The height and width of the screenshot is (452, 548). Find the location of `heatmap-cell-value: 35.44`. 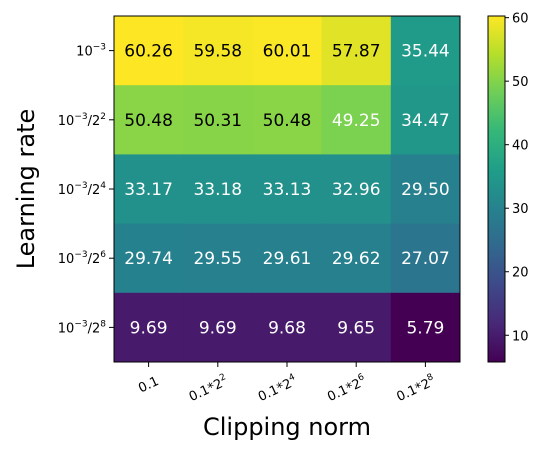

heatmap-cell-value: 35.44 is located at coordinates (425, 52).